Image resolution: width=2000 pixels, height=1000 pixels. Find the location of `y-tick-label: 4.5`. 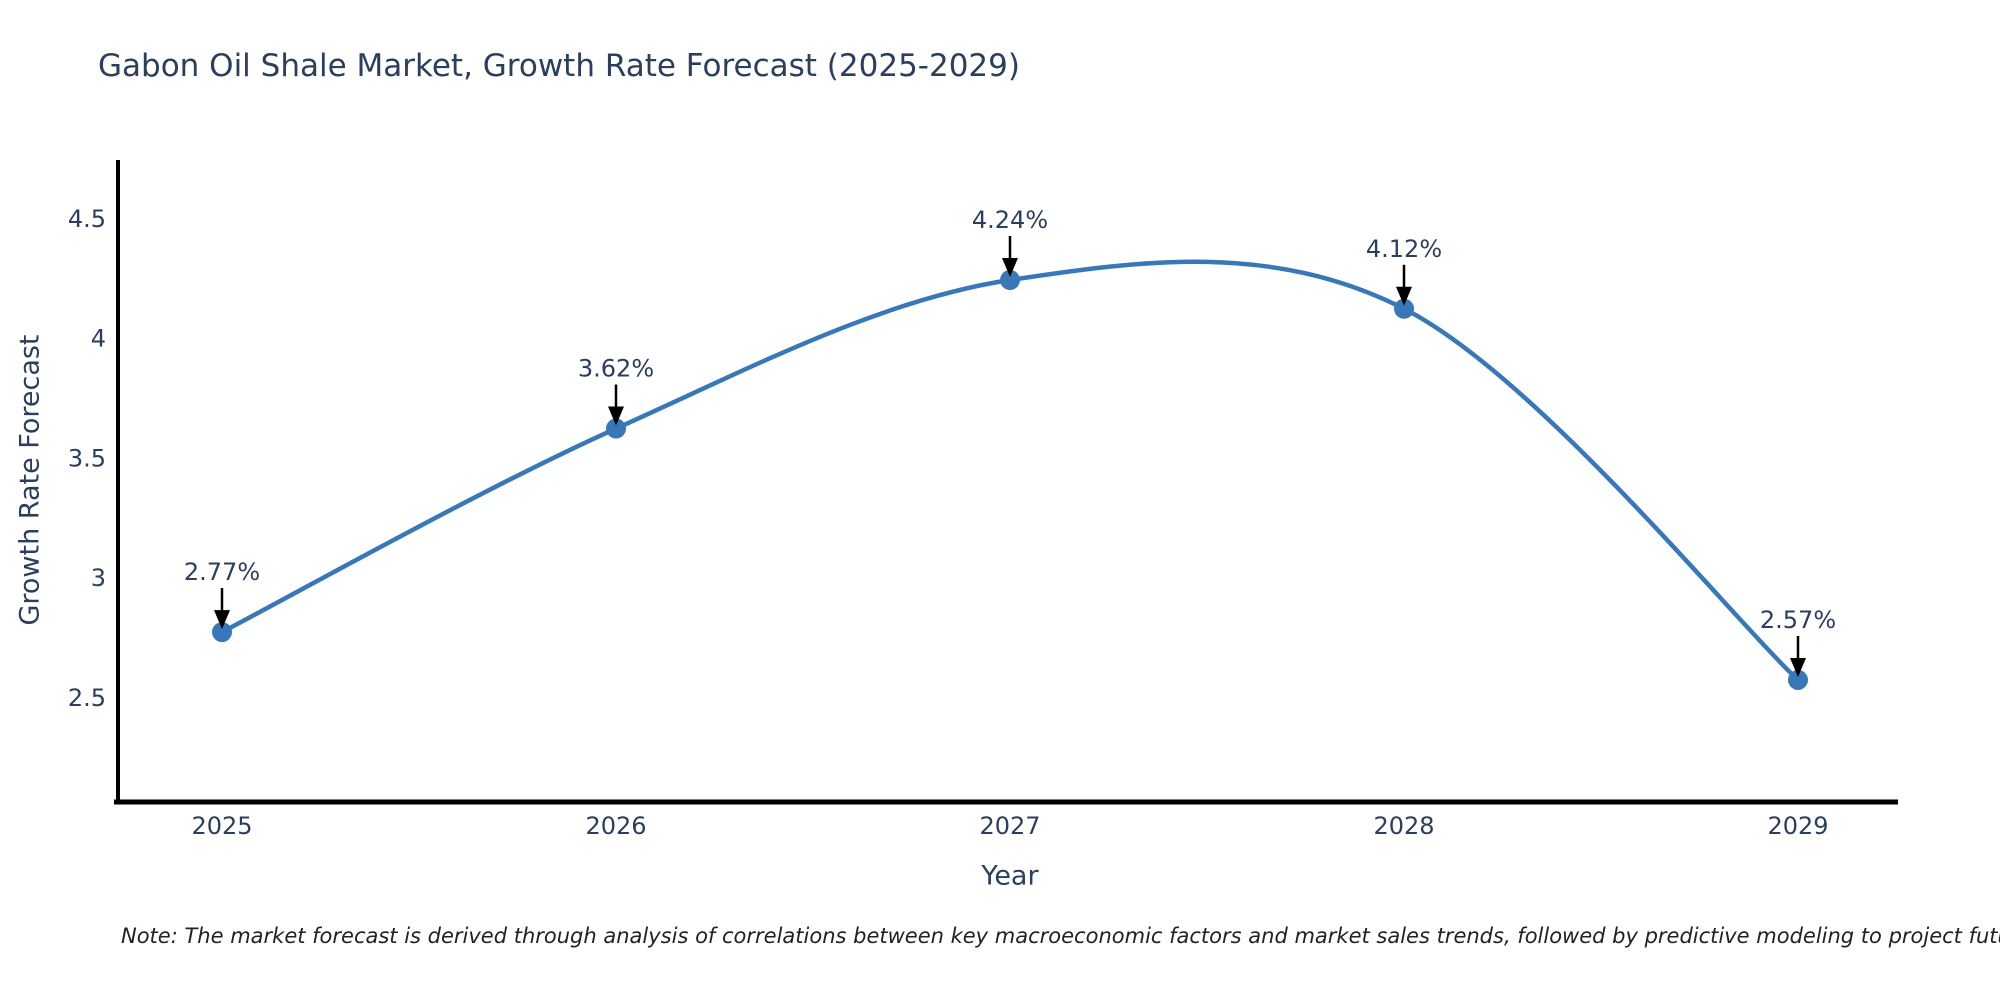

y-tick-label: 4.5 is located at coordinates (87, 219).